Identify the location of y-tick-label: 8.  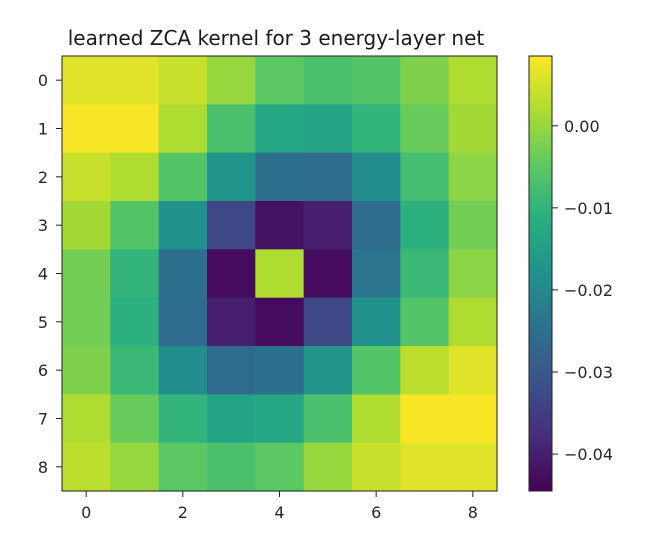
(43, 467).